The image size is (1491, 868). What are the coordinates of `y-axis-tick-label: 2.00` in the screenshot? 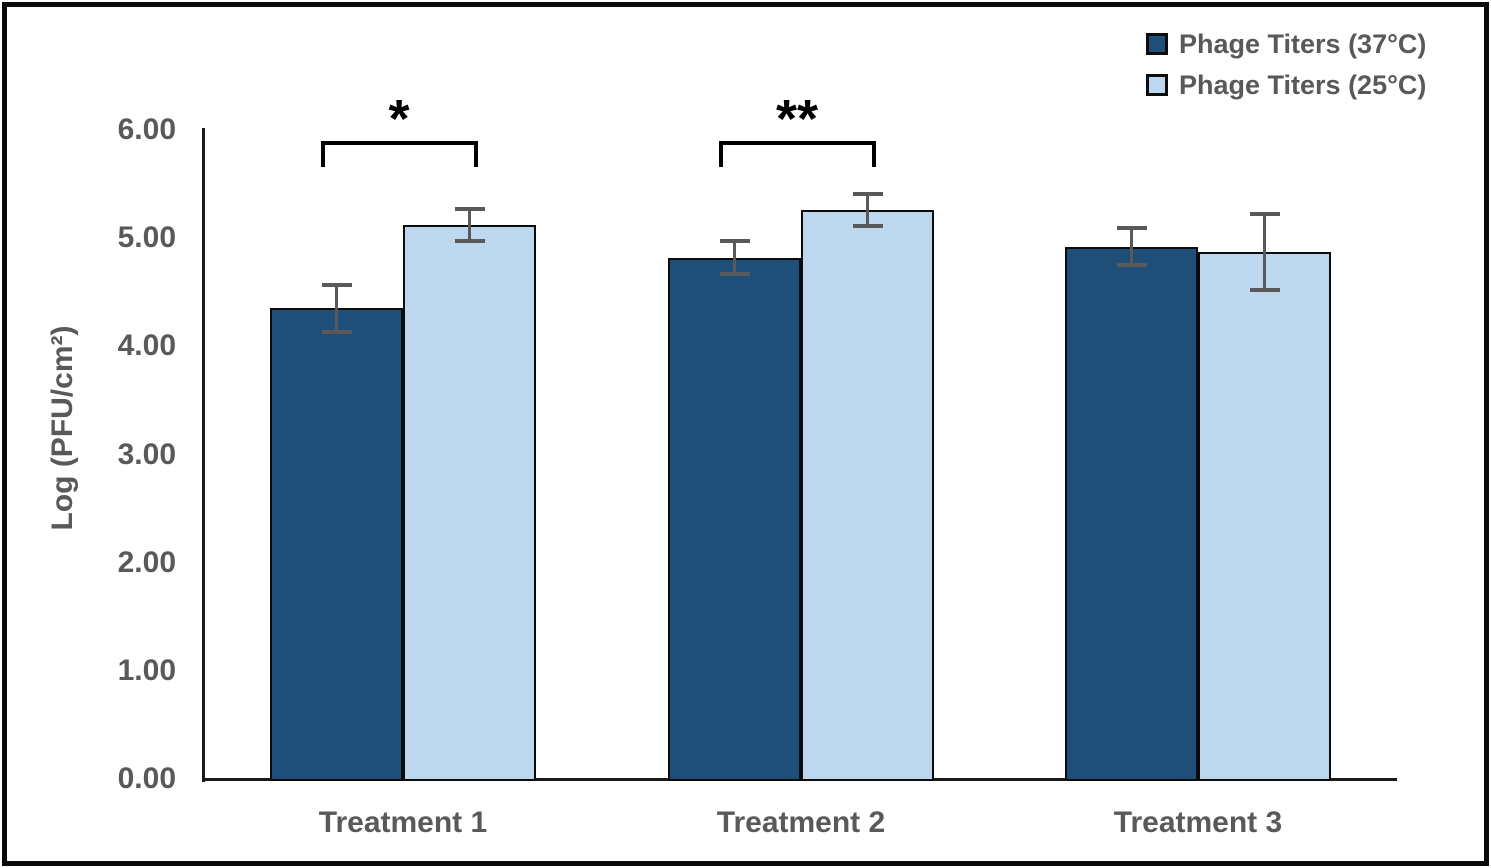 It's located at (146, 562).